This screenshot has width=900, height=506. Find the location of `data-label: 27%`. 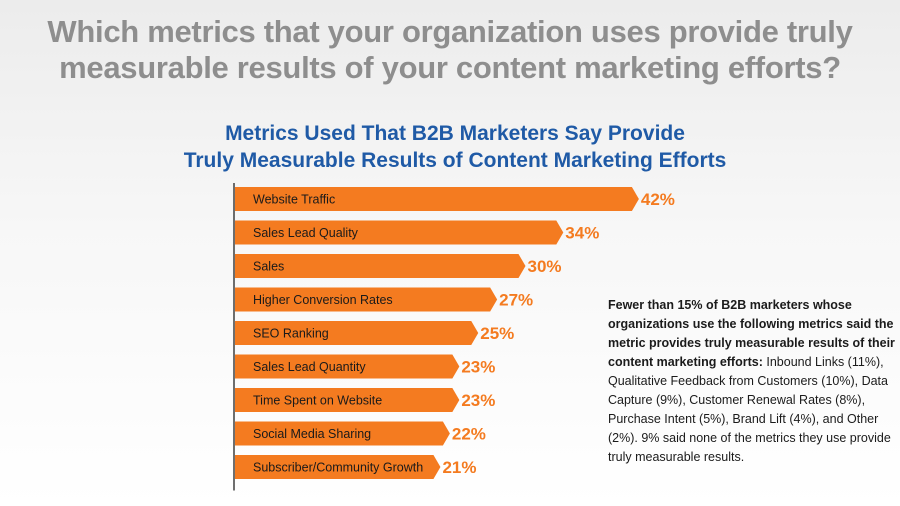

data-label: 27% is located at coordinates (516, 300).